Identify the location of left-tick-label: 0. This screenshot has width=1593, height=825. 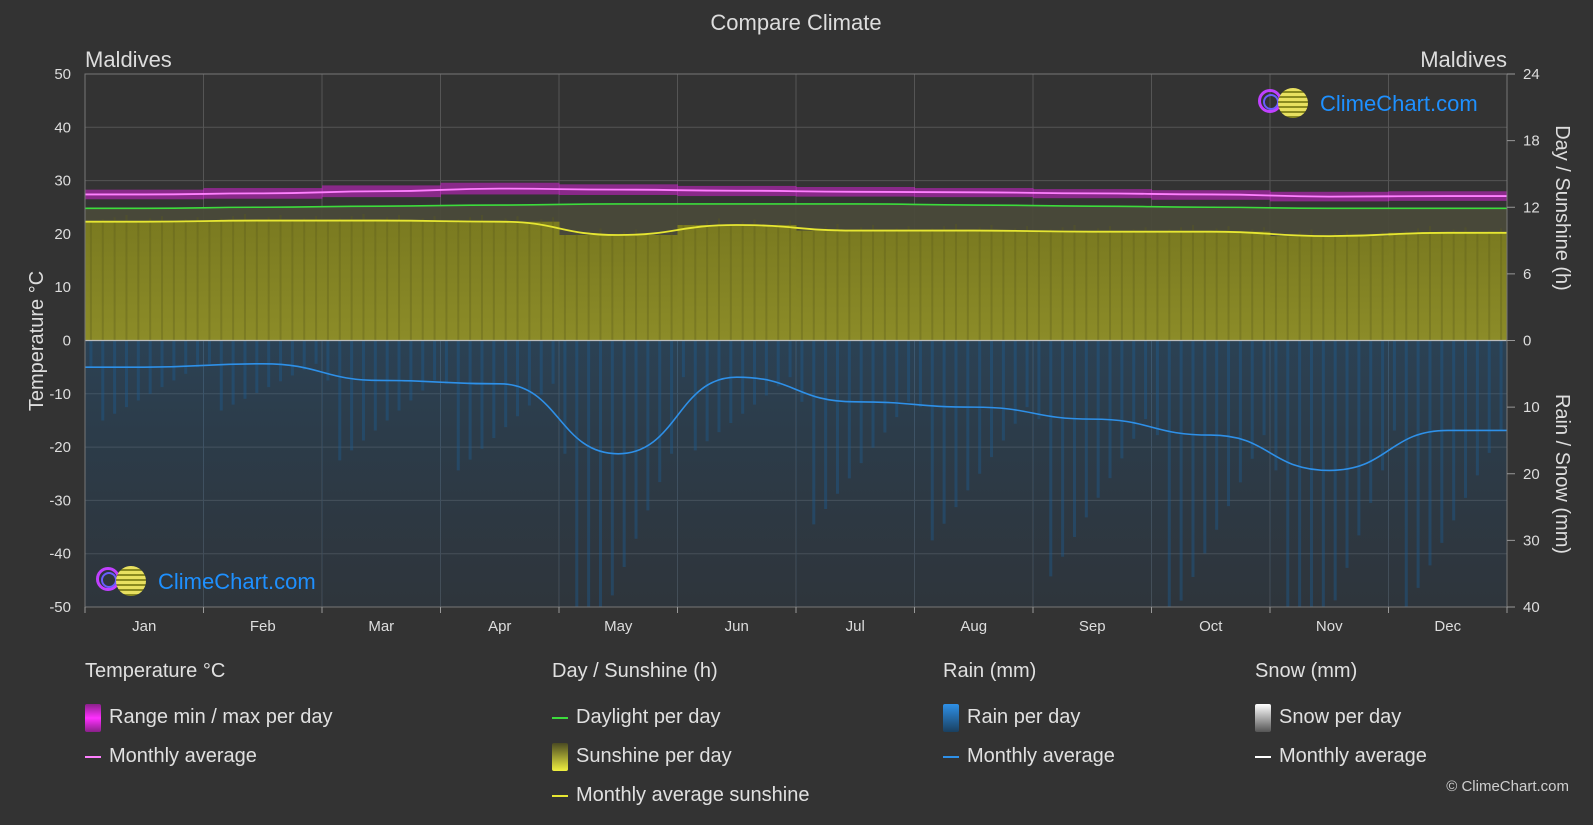
(67, 341).